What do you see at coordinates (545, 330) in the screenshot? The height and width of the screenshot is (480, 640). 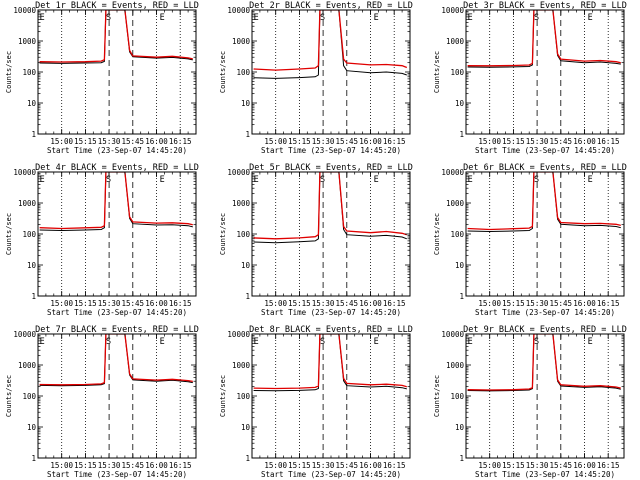 I see `chart-title: Det 9r BLACK = Events, RED = LLD` at bounding box center [545, 330].